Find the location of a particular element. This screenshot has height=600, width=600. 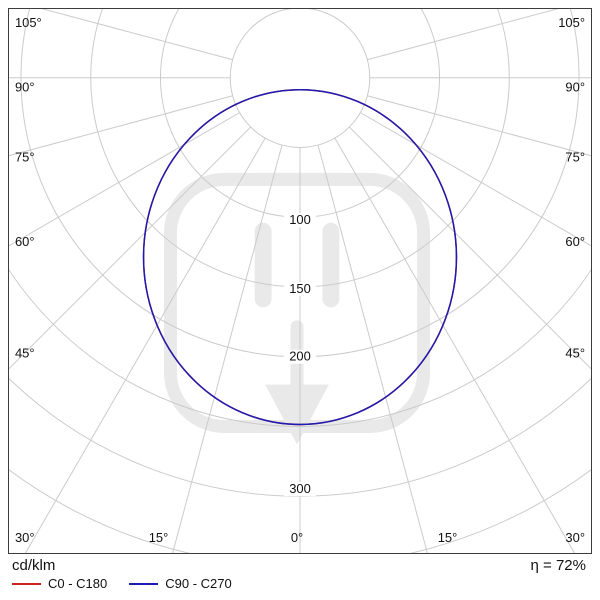

ring-value-labels: 100 150 200 300 is located at coordinates (300, 354).